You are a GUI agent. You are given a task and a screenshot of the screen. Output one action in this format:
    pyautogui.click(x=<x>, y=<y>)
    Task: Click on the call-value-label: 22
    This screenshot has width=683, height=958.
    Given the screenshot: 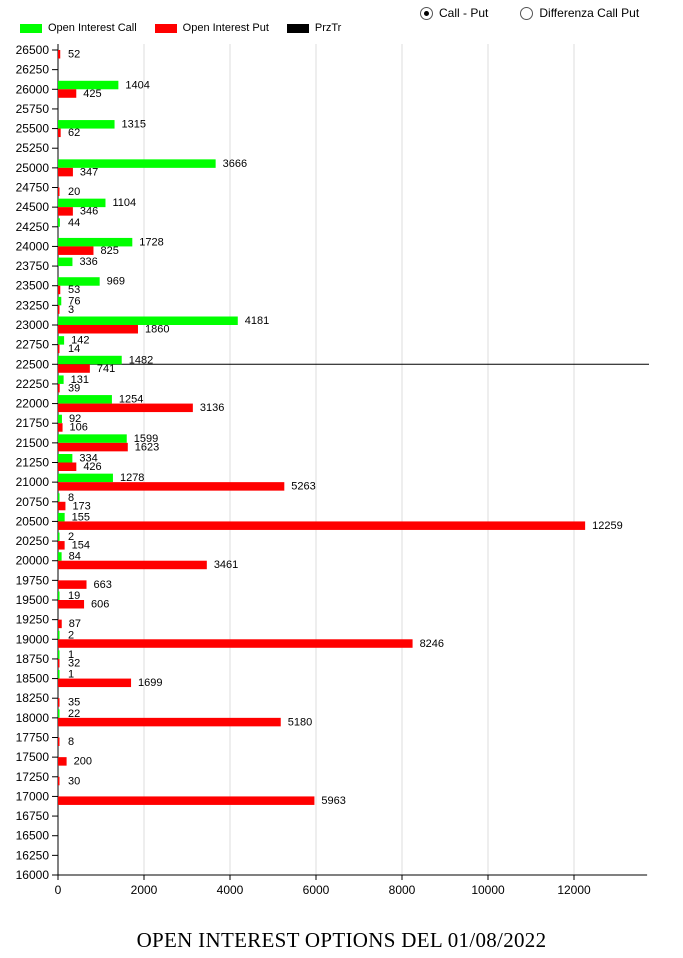 What is the action you would take?
    pyautogui.click(x=74, y=714)
    